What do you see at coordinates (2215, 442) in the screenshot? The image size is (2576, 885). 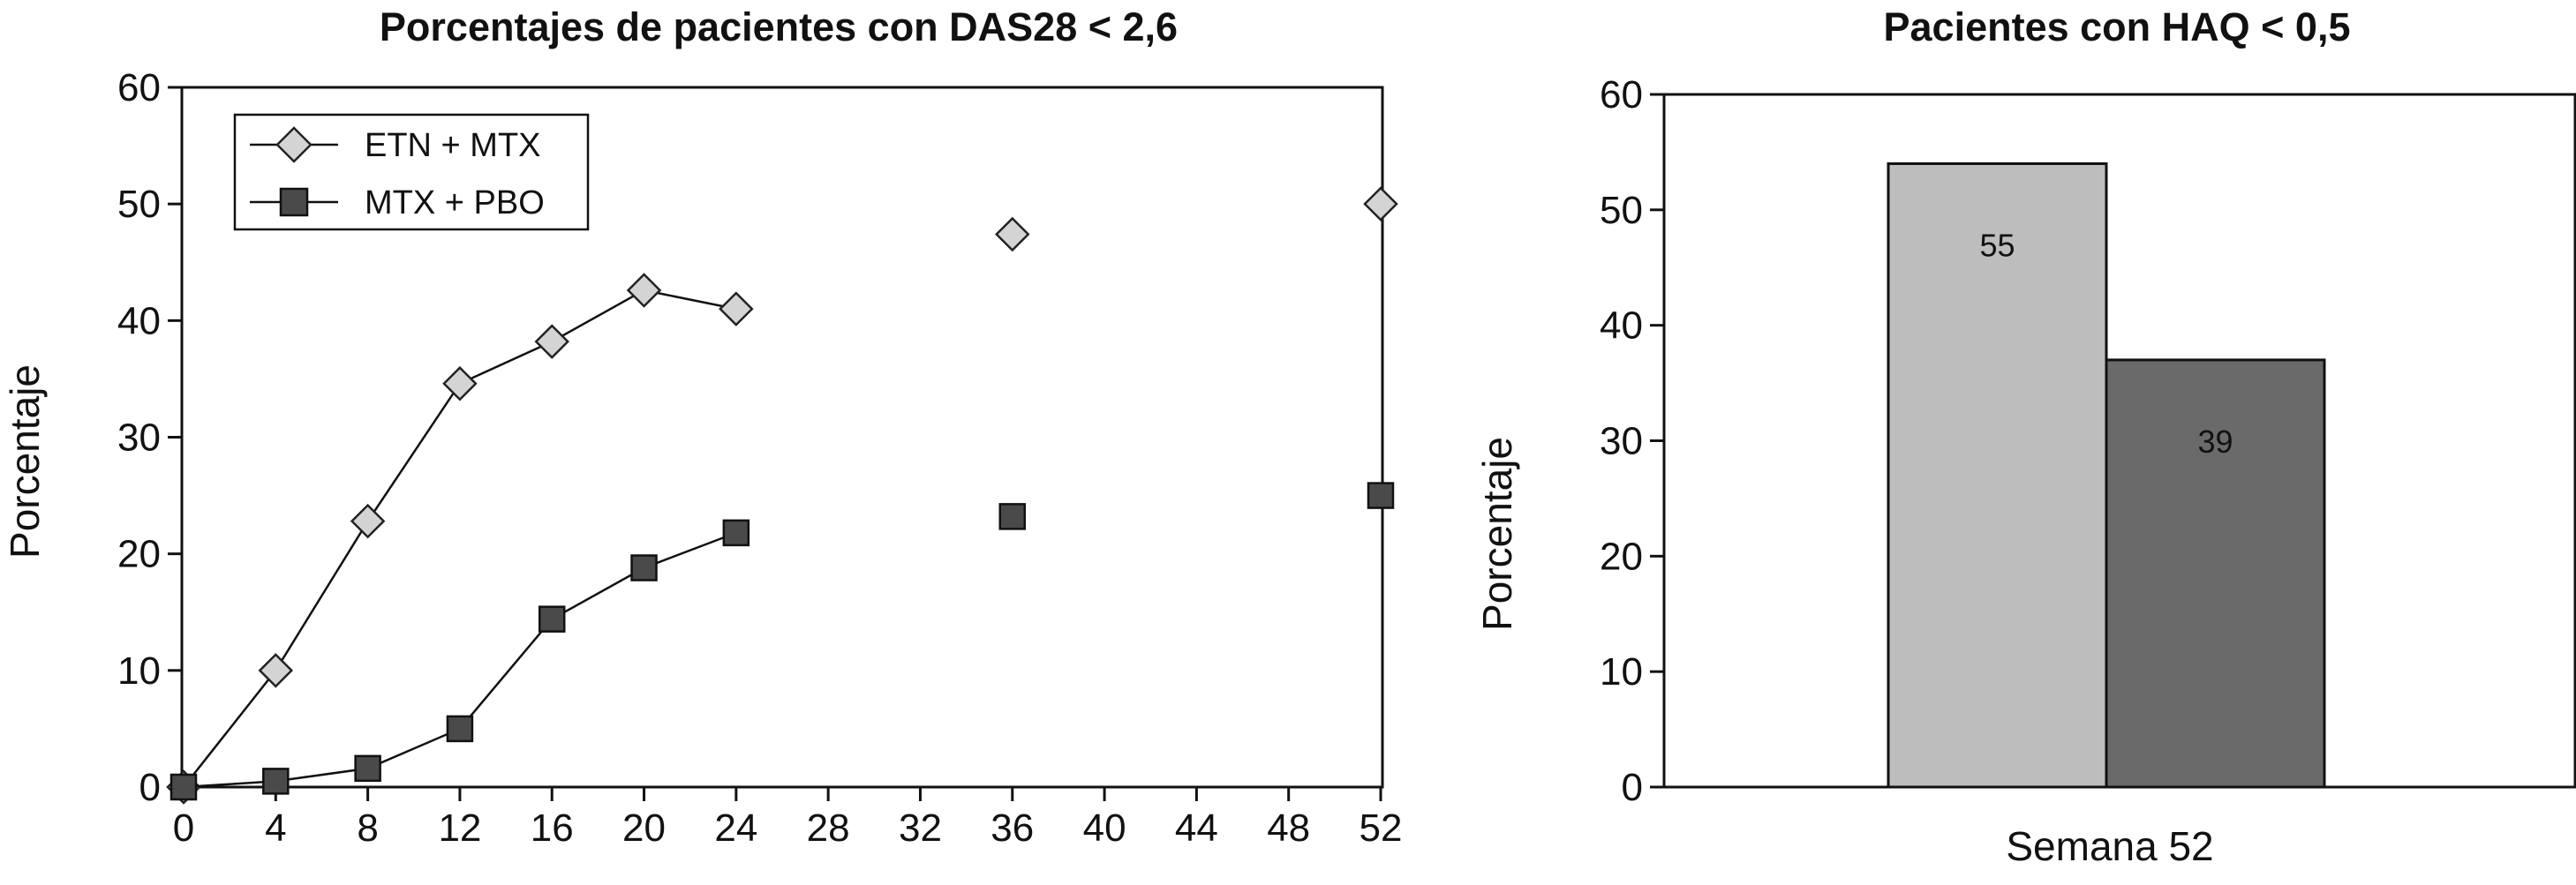 I see `bar-value-label: 39` at bounding box center [2215, 442].